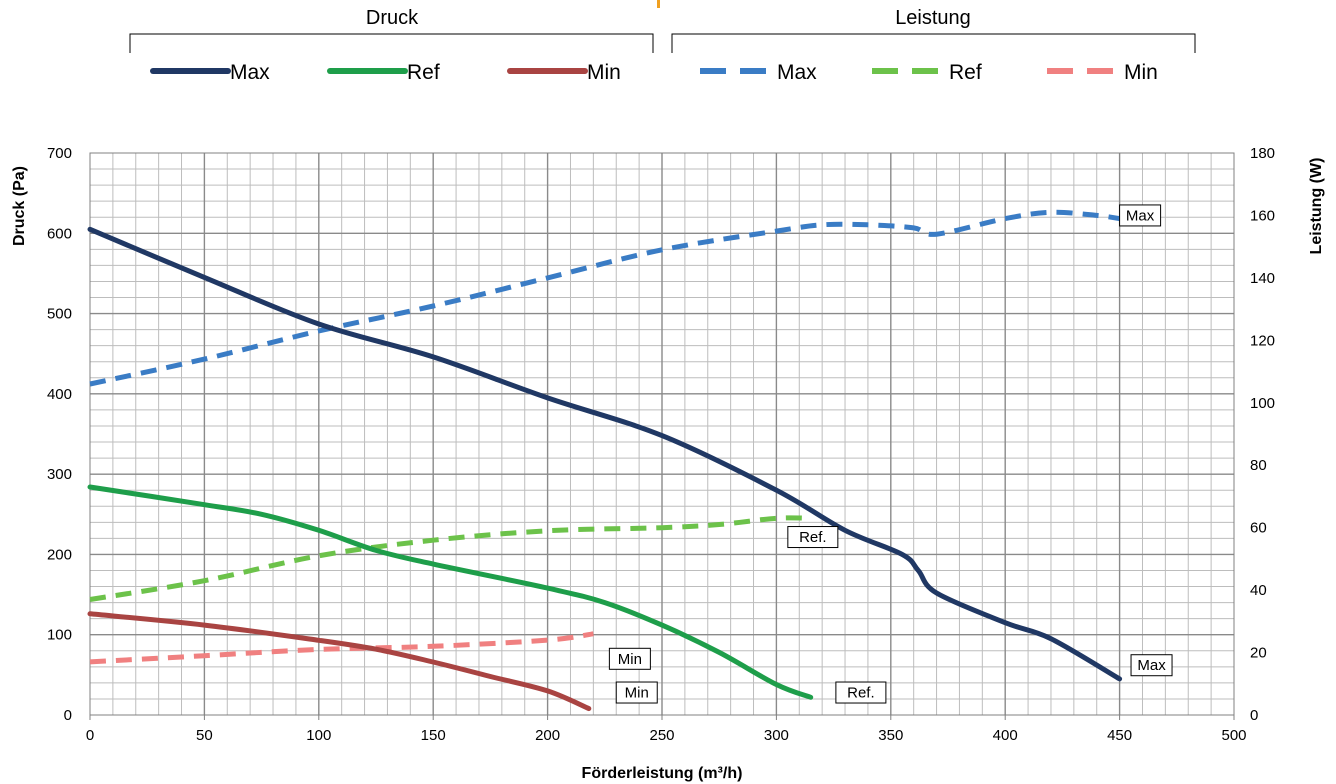 The image size is (1336, 784). What do you see at coordinates (423, 72) in the screenshot?
I see `legend-label-druck-ref: Ref` at bounding box center [423, 72].